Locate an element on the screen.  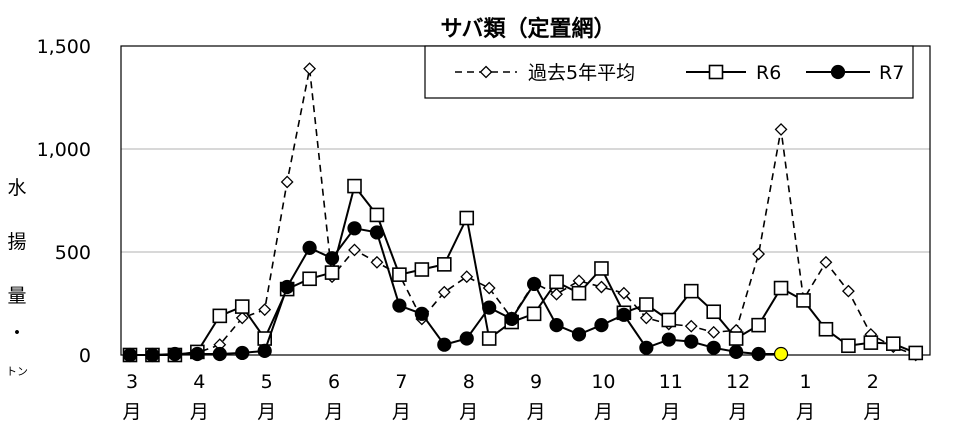
x-tick-label: 10 is located at coordinates (603, 382).